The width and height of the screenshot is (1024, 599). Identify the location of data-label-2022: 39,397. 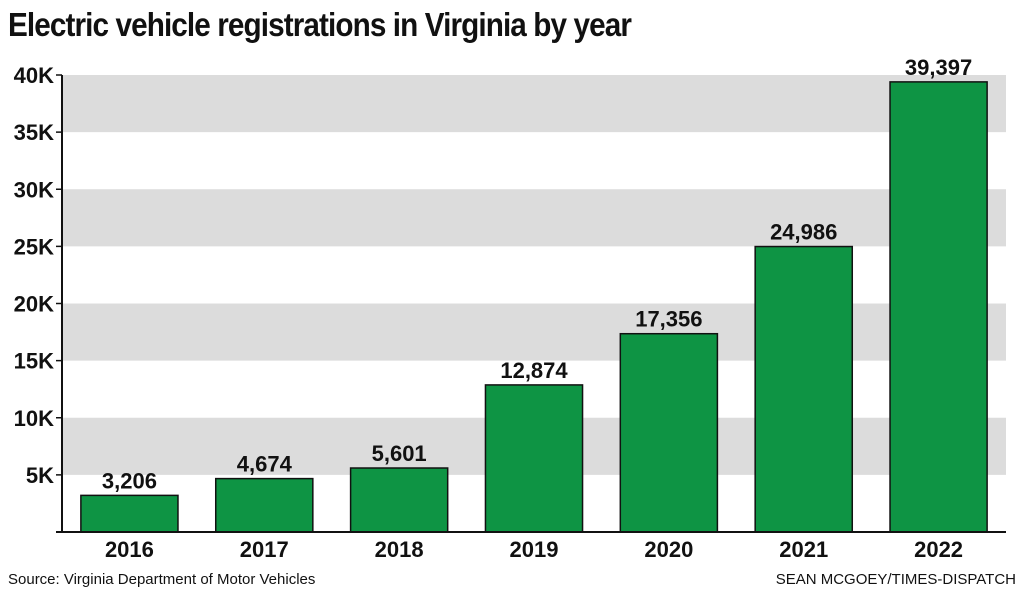
(938, 67).